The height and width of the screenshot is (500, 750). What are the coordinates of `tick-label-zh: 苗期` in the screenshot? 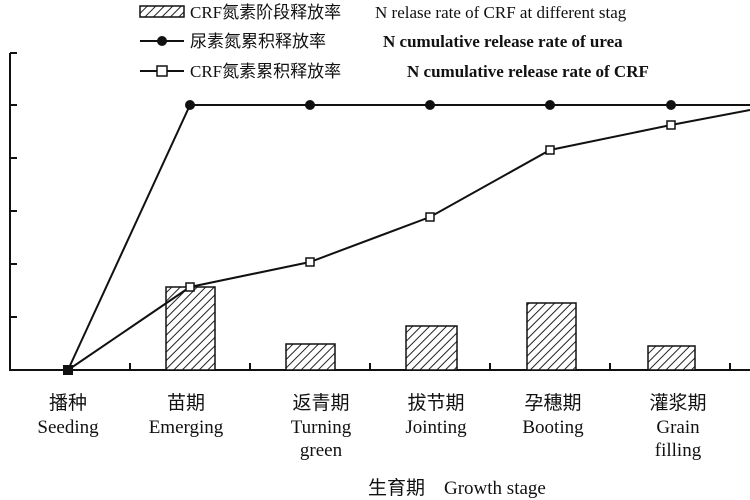 It's located at (186, 403).